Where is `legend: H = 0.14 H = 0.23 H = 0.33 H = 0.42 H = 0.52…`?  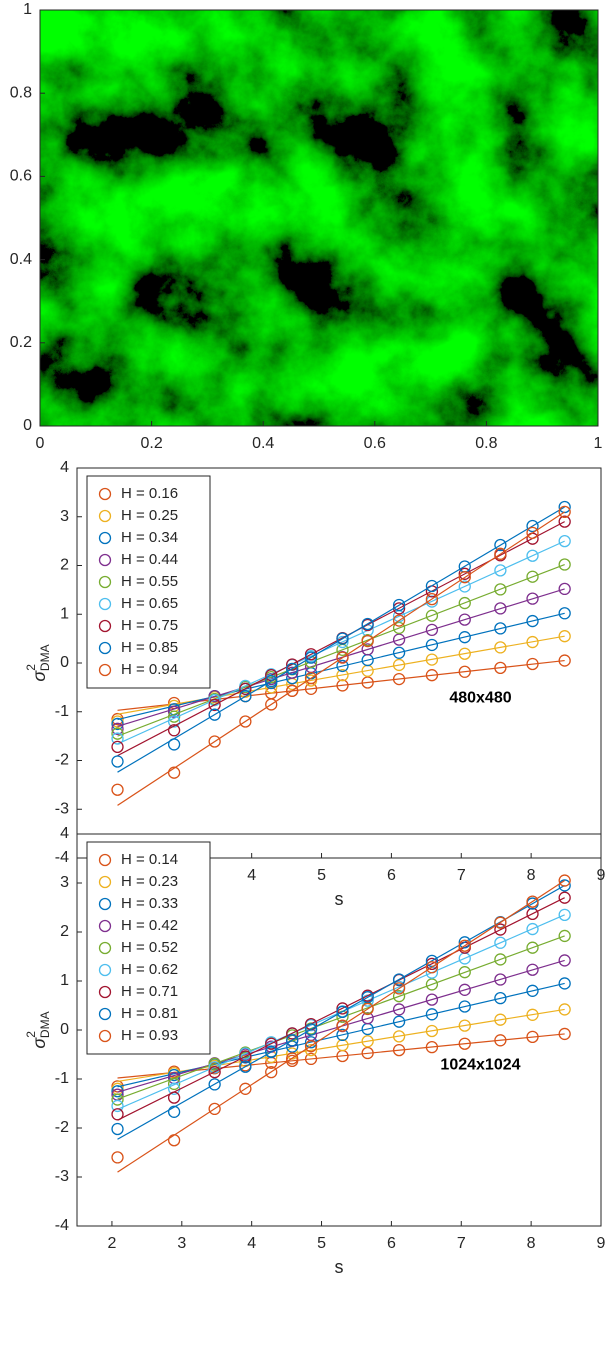 legend: H = 0.14 H = 0.23 H = 0.33 H = 0.42 H = 0.52… is located at coordinates (148, 948).